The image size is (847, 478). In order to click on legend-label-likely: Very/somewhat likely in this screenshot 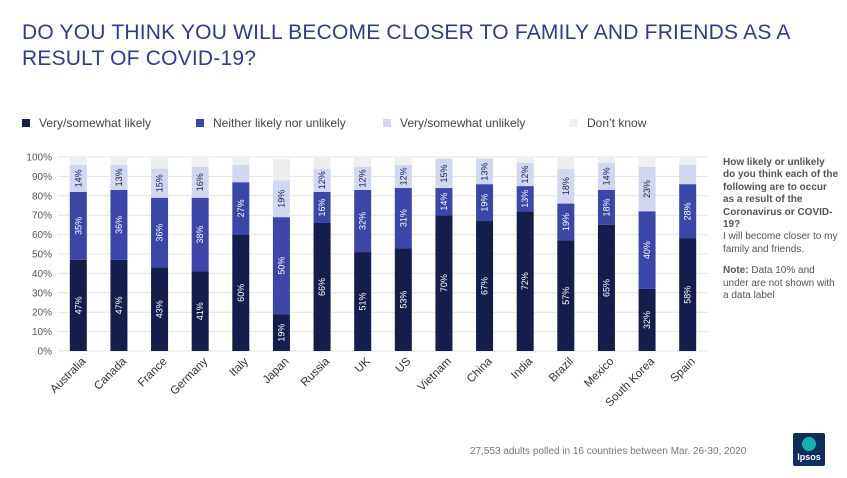, I will do `click(95, 123)`.